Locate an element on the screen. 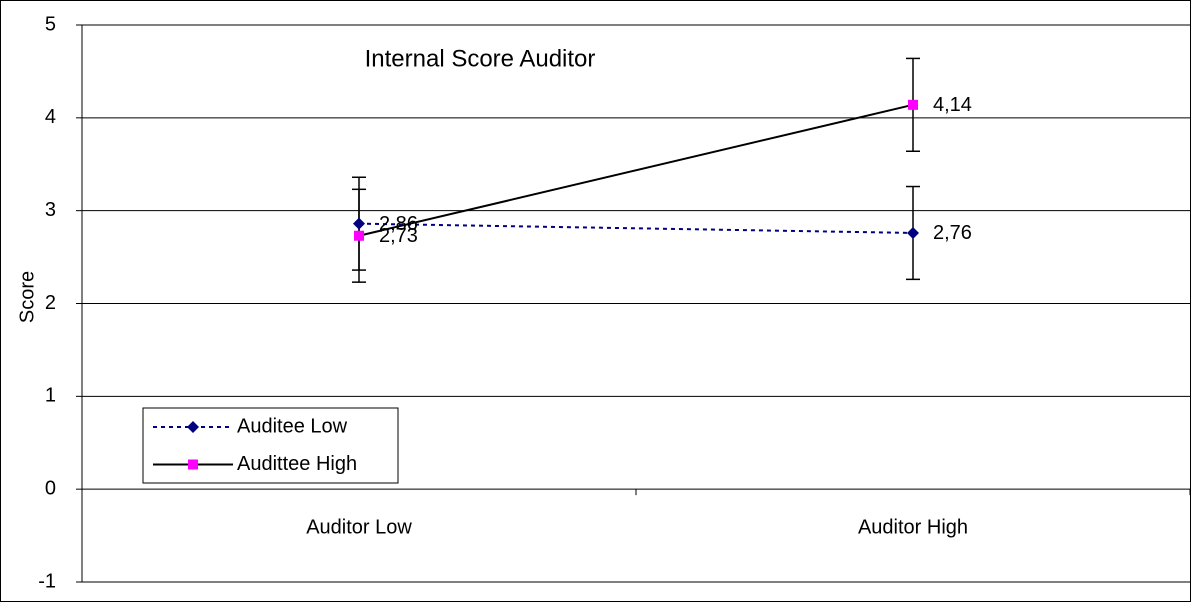 This screenshot has height=602, width=1191. y-tick-label: 3 is located at coordinates (50, 210).